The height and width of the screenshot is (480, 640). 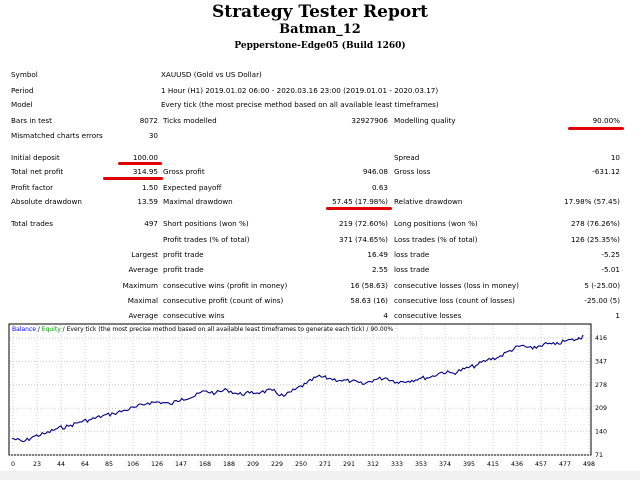 What do you see at coordinates (35, 157) in the screenshot?
I see `initial-deposit-label: Initial deposit` at bounding box center [35, 157].